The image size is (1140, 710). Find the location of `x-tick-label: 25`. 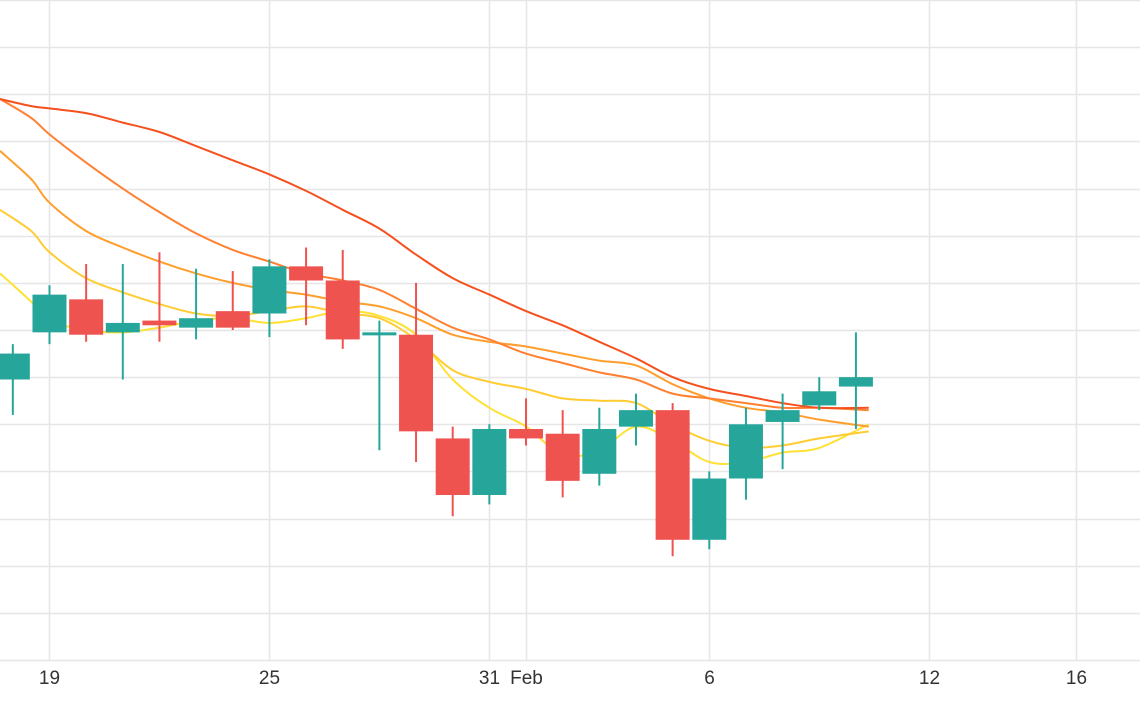

x-tick-label: 25 is located at coordinates (269, 678).